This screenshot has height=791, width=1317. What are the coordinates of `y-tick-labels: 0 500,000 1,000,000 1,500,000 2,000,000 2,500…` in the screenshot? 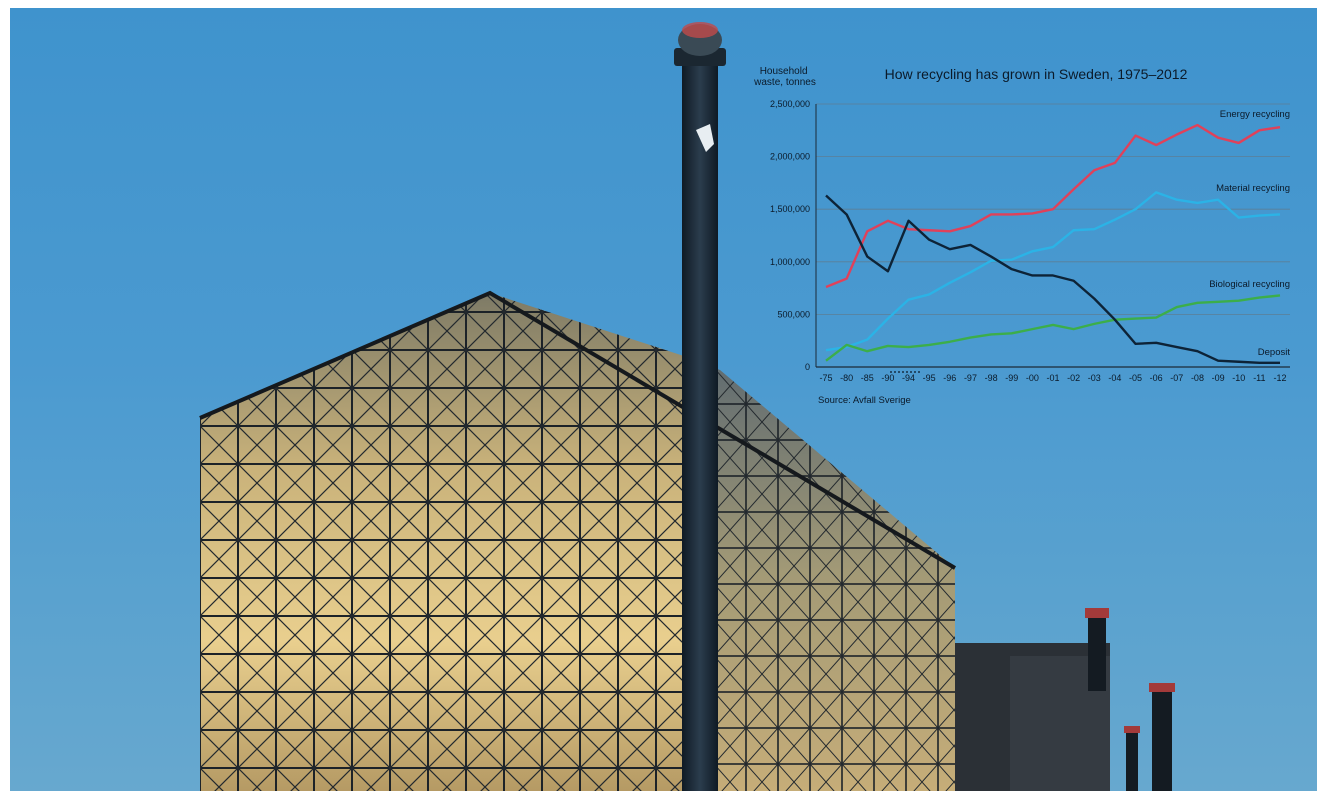 It's located at (790, 235).